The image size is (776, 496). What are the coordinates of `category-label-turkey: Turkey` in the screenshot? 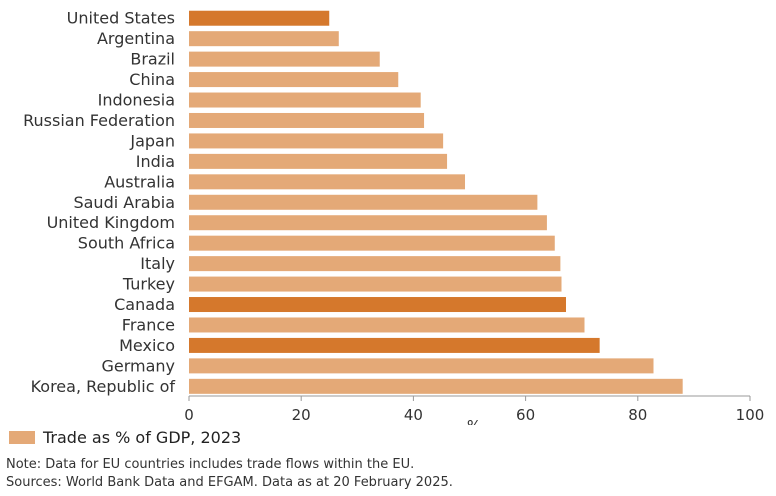 It's located at (148, 284).